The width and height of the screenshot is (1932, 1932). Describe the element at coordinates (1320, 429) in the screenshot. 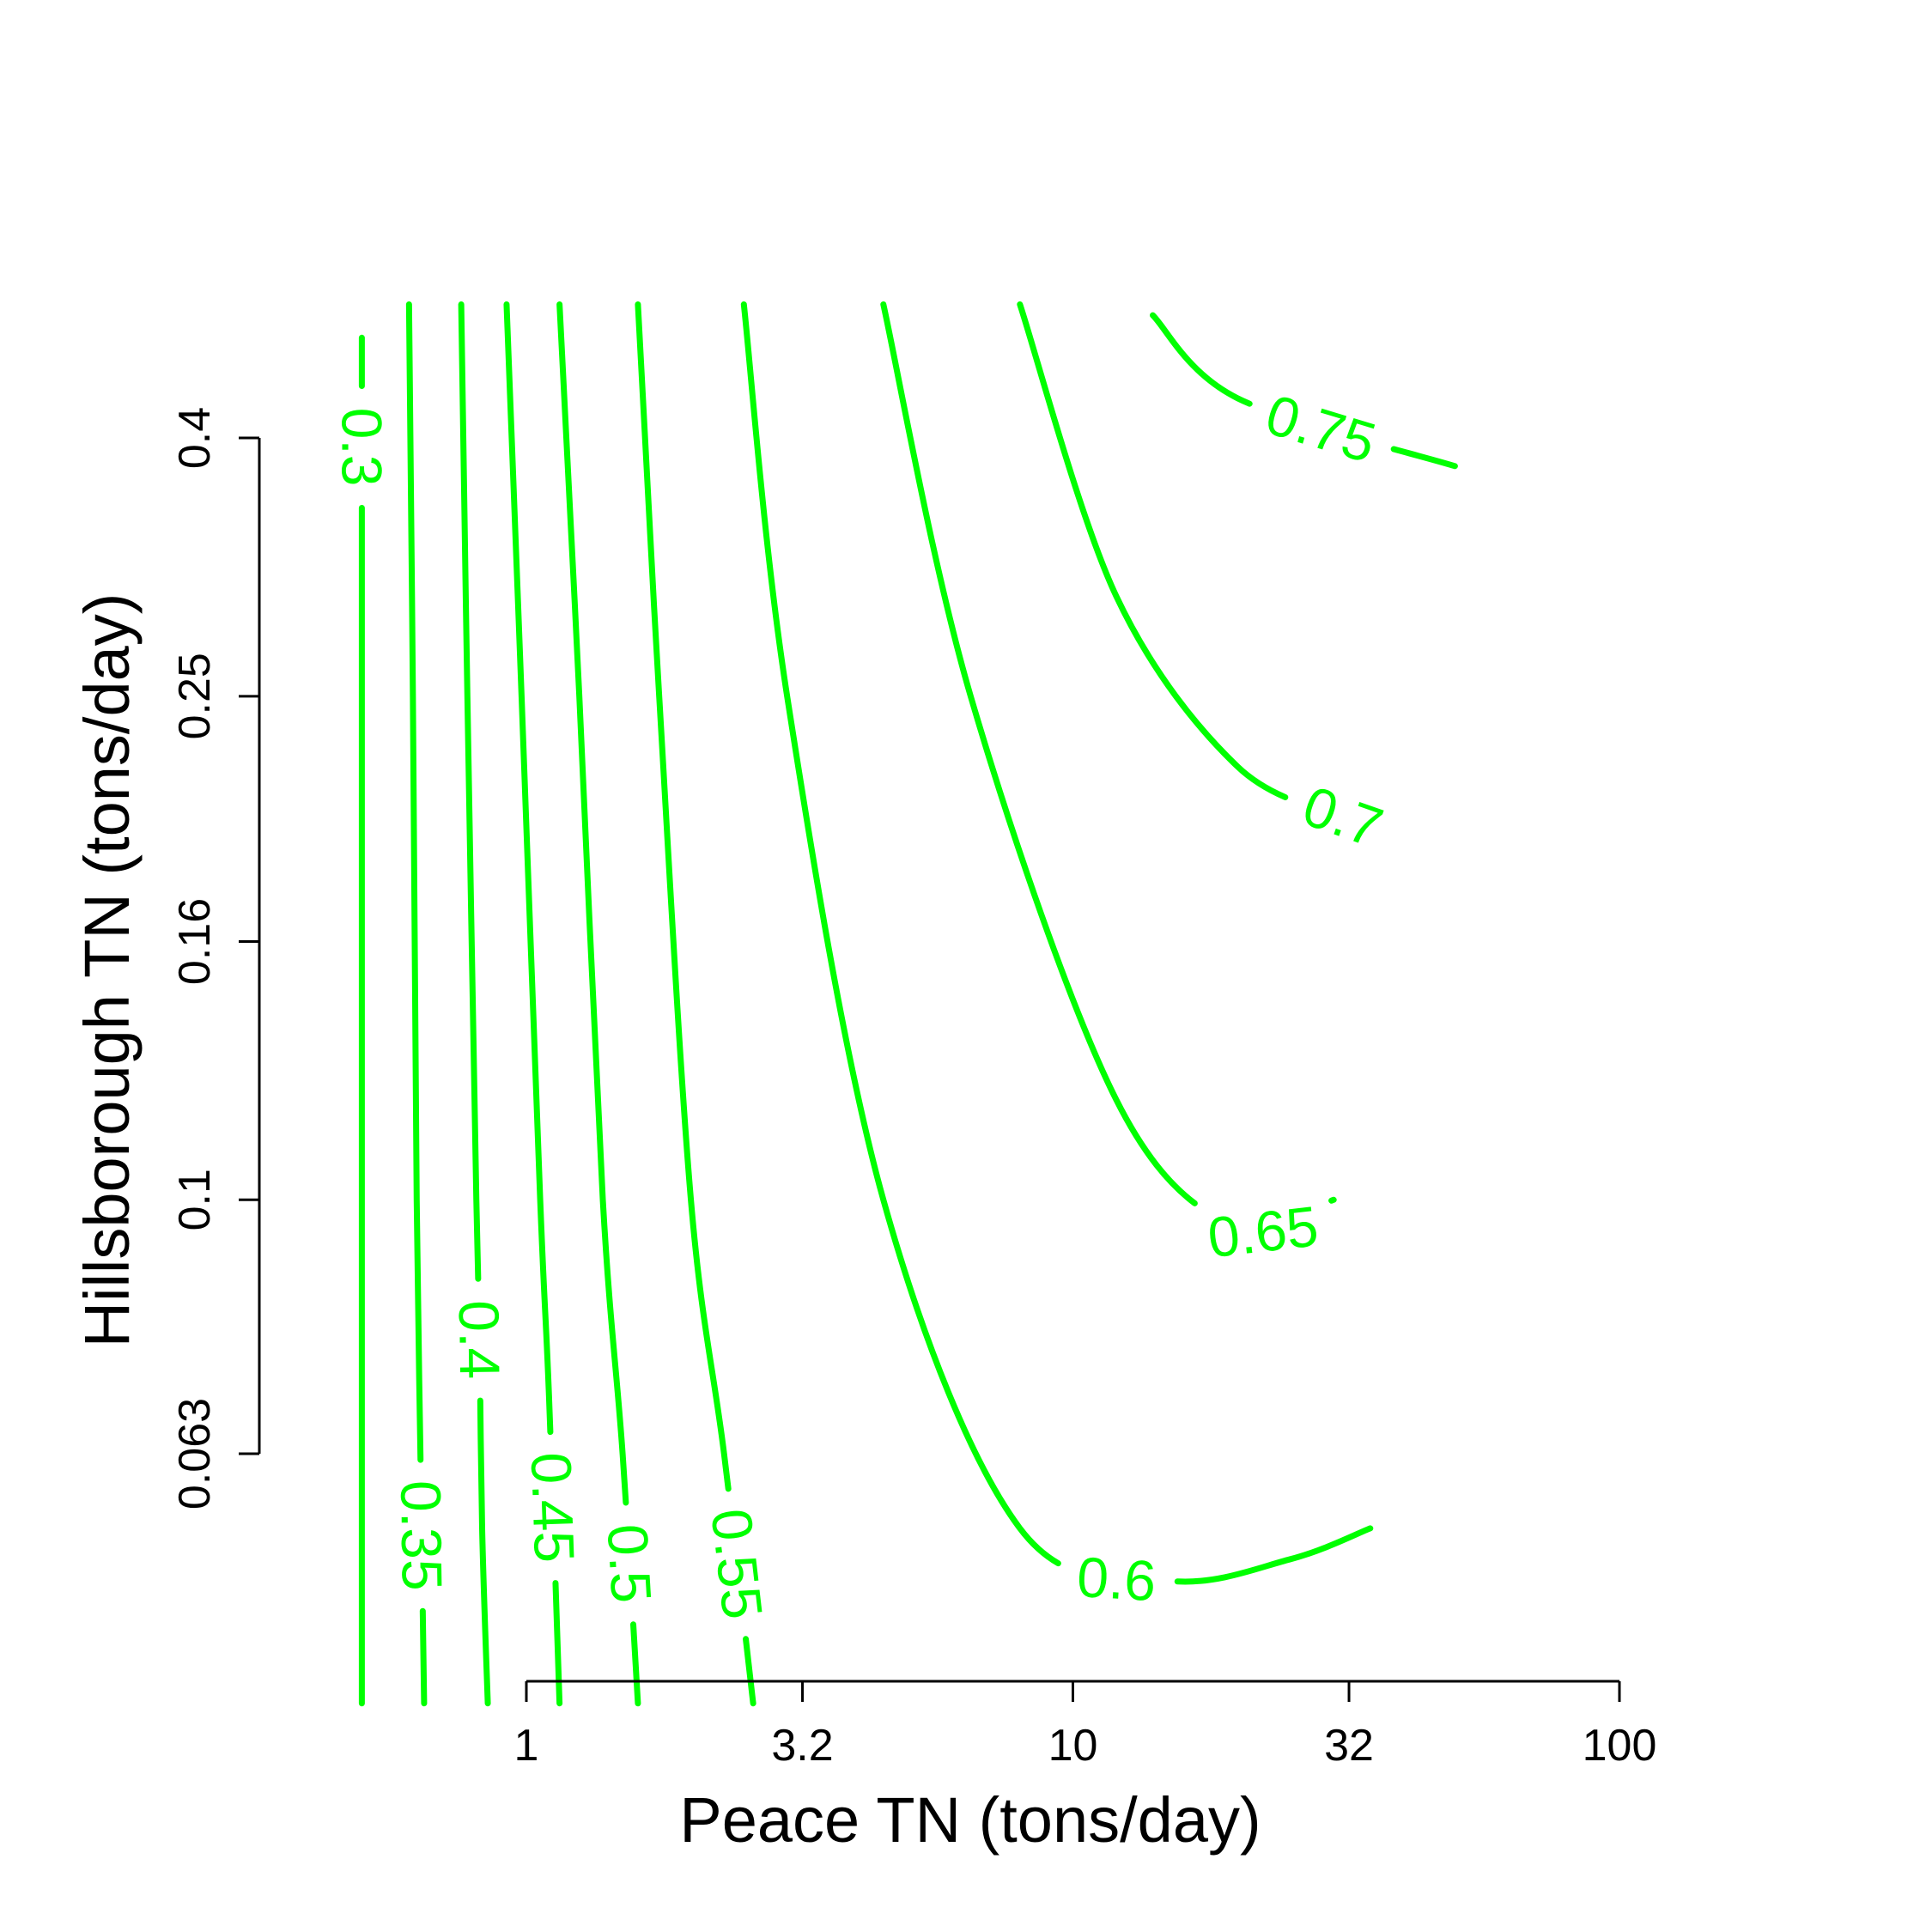

I see `contour-label: 0.75` at that location.